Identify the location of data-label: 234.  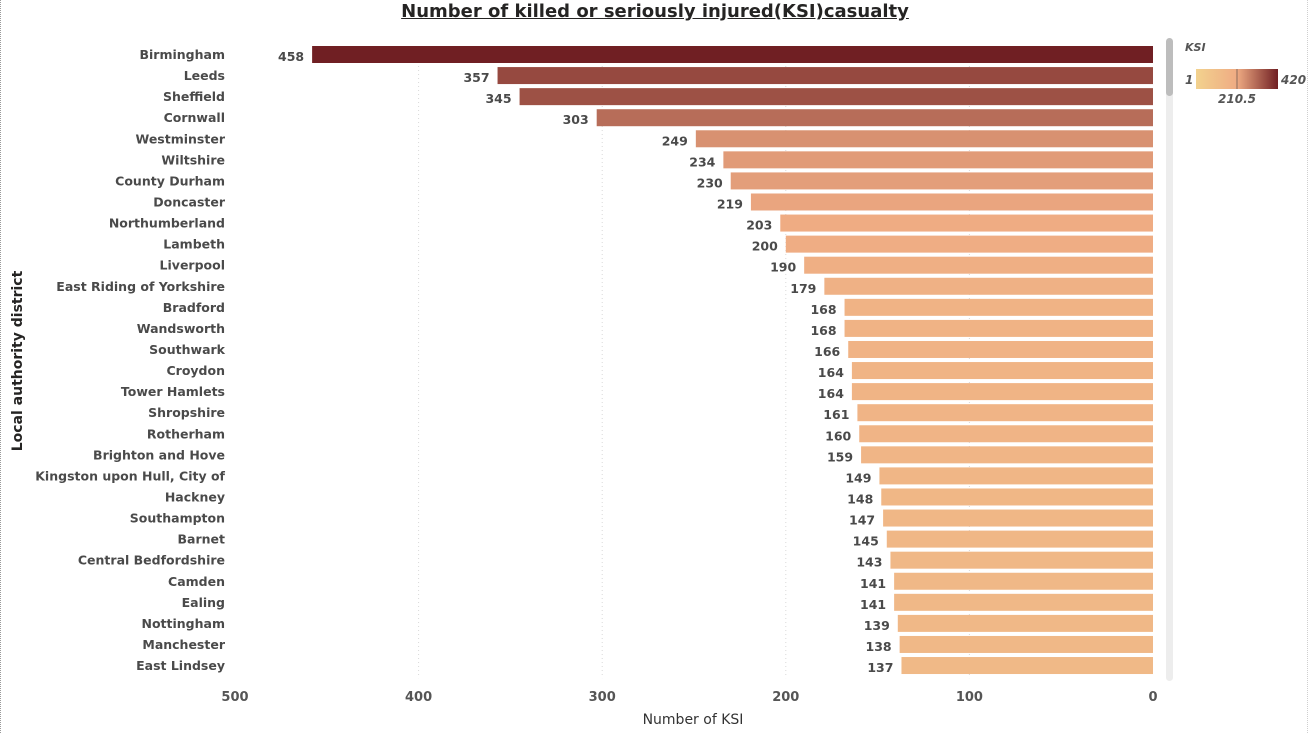
(702, 161).